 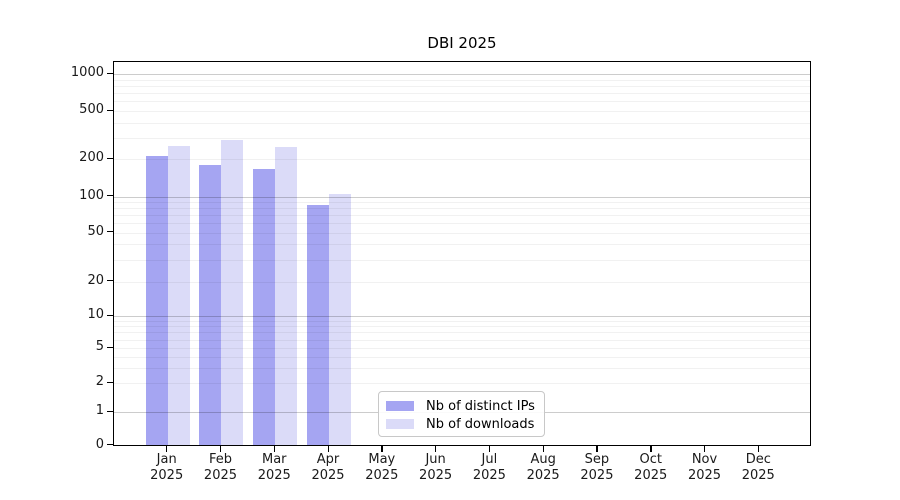 What do you see at coordinates (99, 381) in the screenshot?
I see `y-tick-label: 2` at bounding box center [99, 381].